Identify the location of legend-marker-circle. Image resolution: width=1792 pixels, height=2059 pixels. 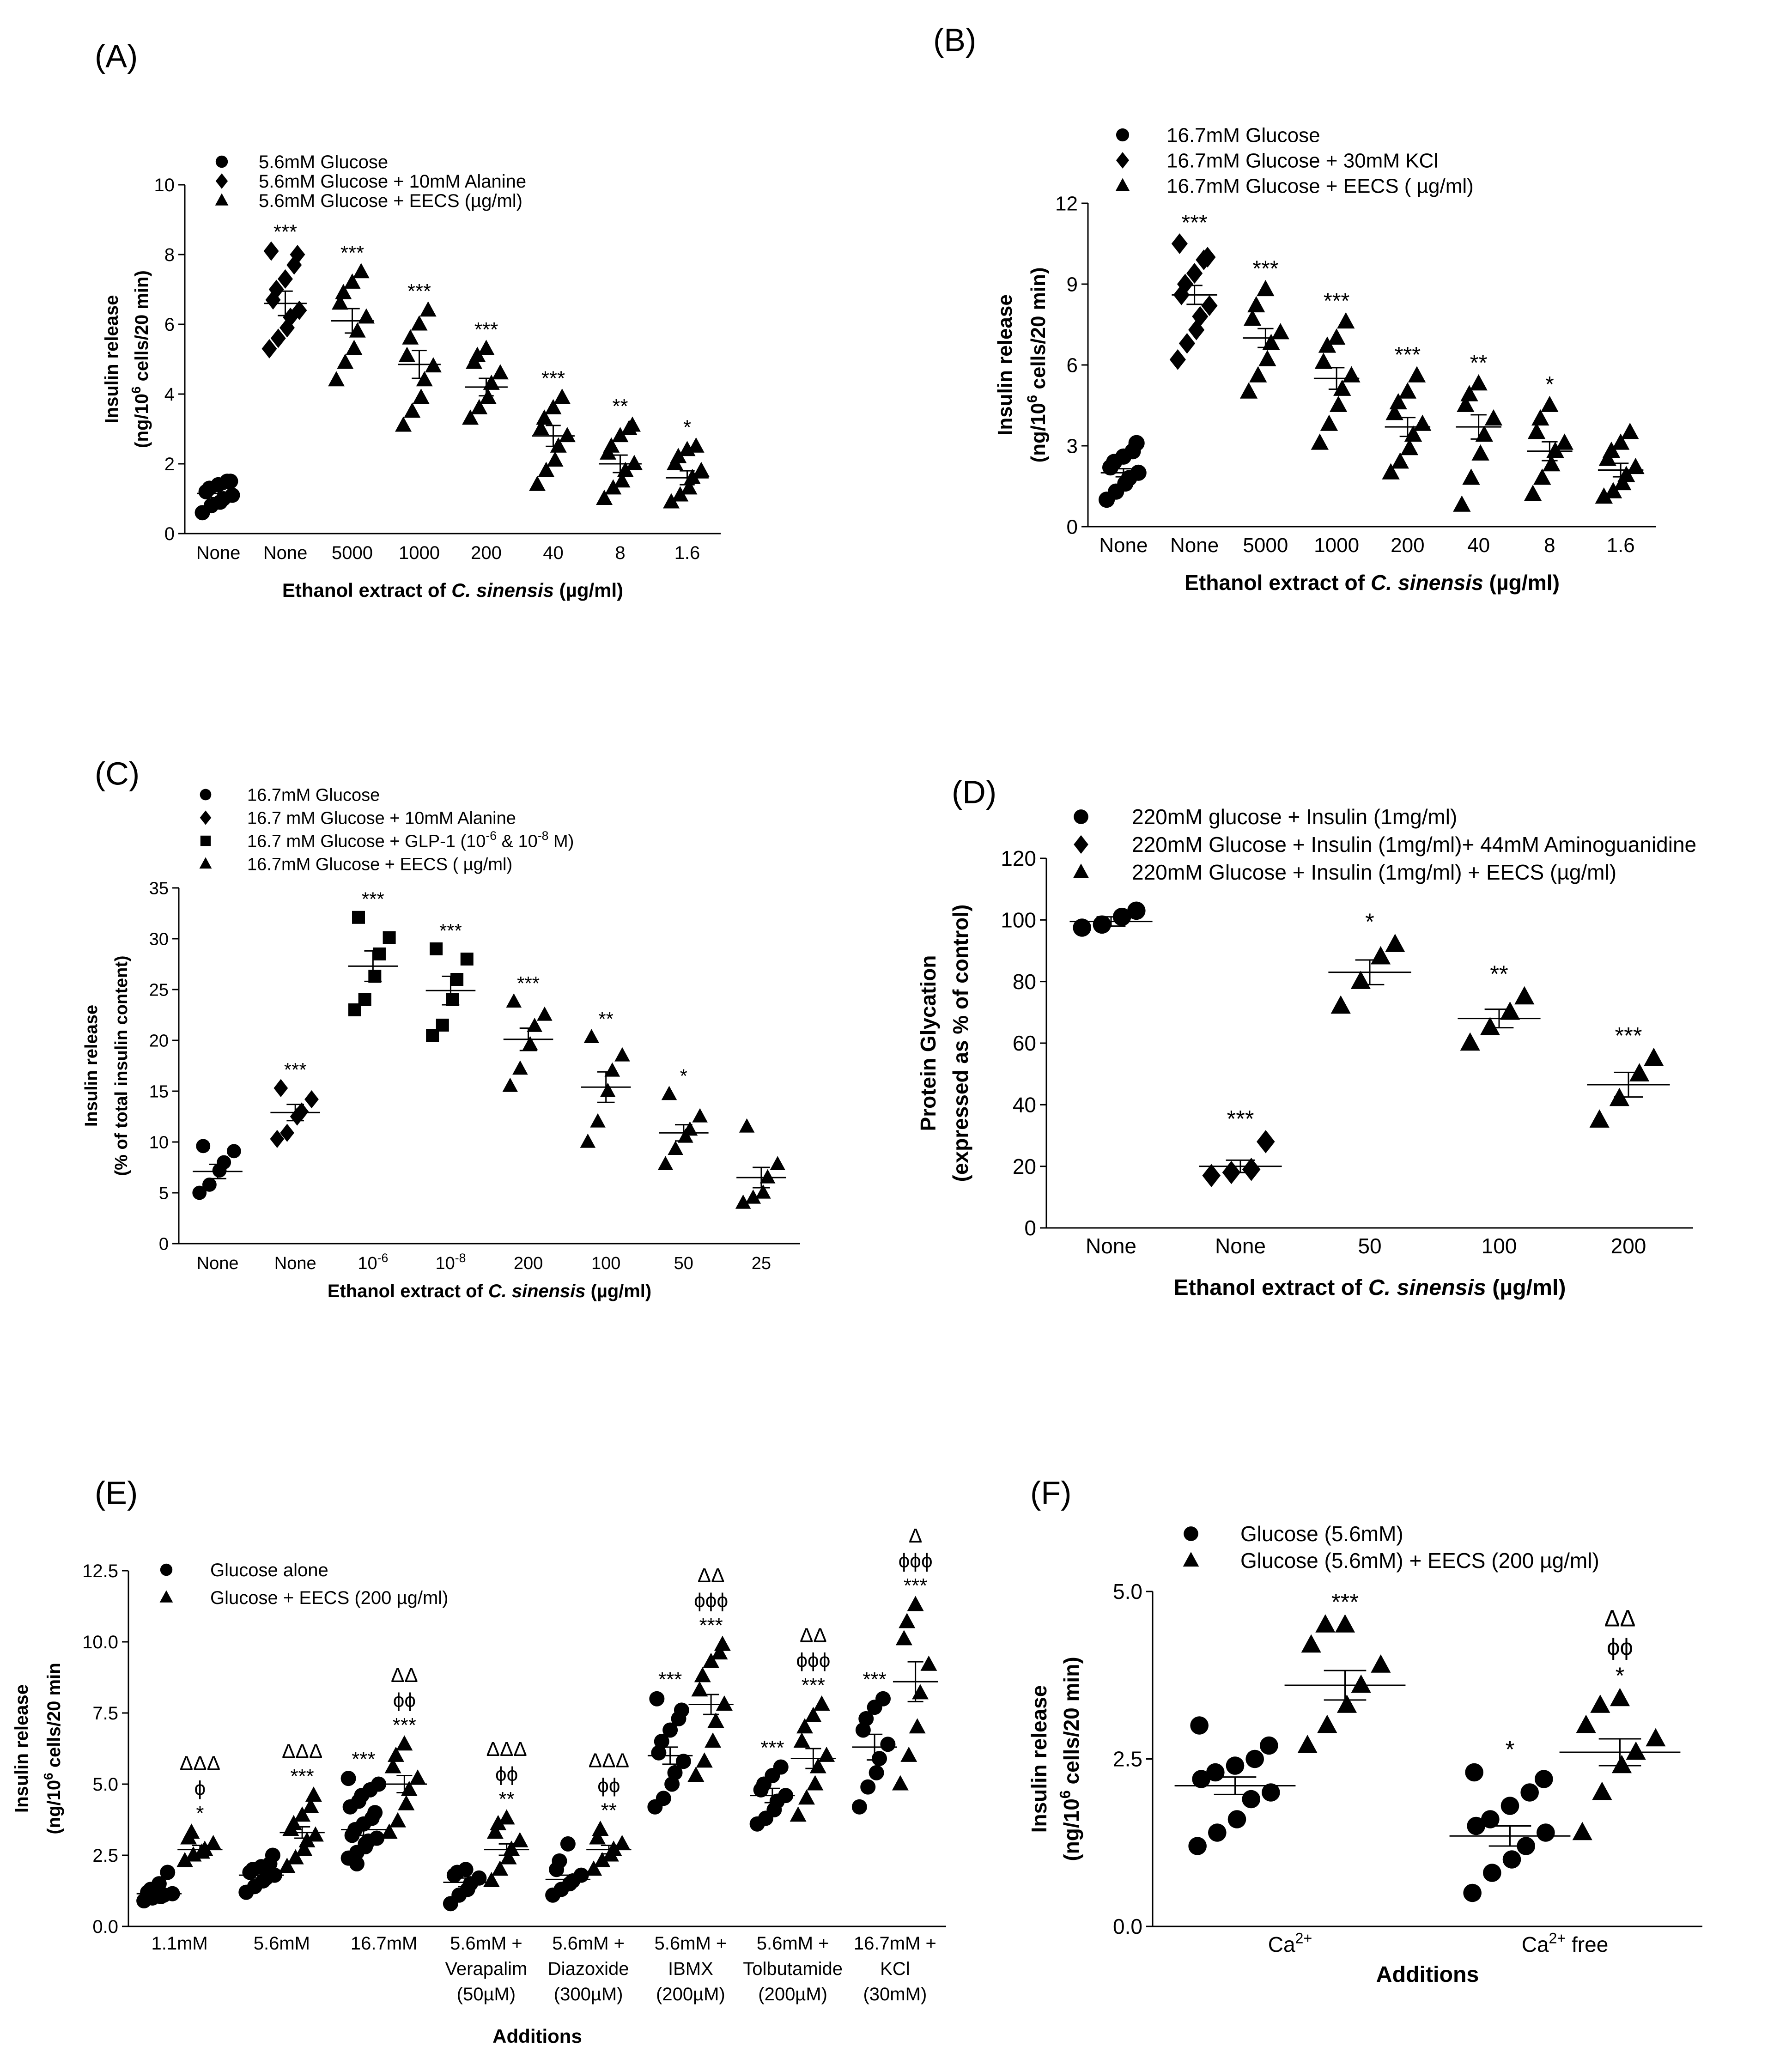
(206, 795).